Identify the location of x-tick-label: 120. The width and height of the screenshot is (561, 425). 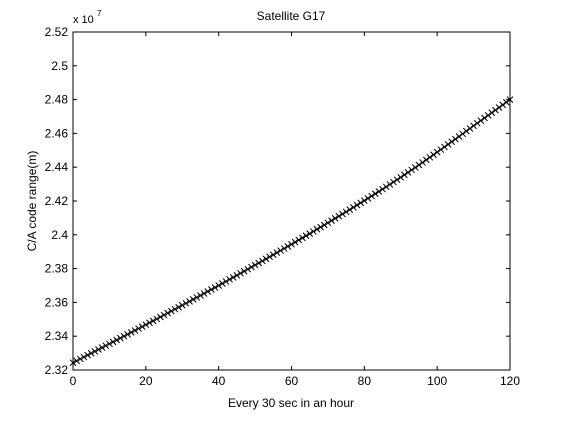
(510, 381).